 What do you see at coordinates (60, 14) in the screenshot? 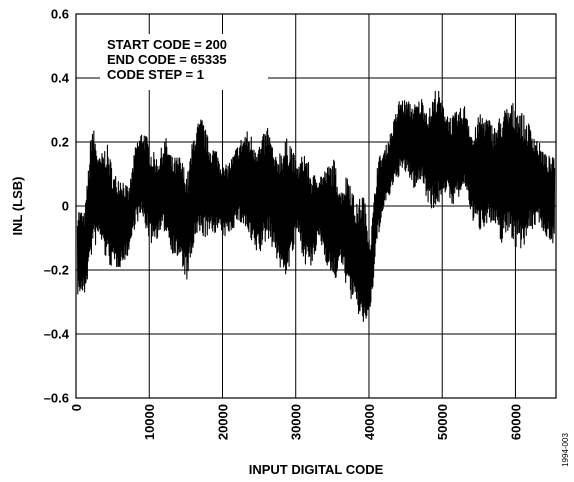
I see `y-tick-label: 0.6` at bounding box center [60, 14].